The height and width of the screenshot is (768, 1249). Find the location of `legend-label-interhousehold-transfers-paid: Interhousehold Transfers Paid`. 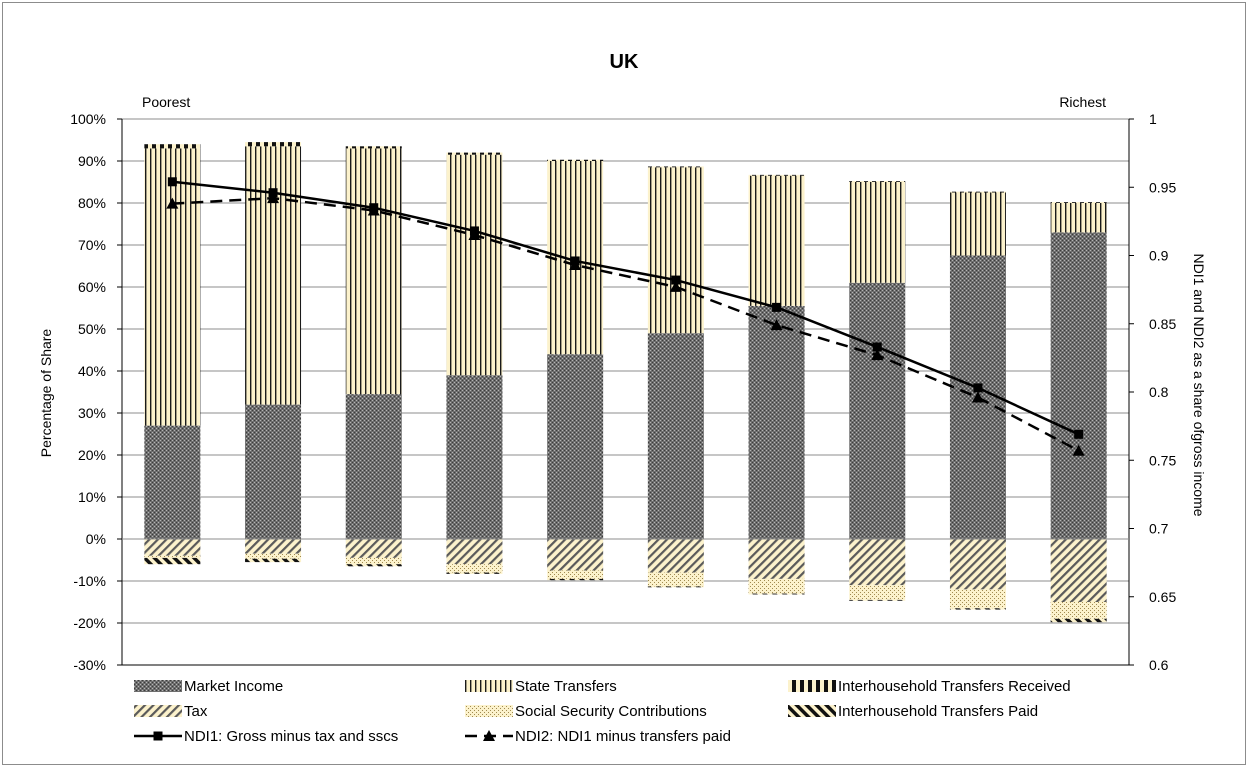

legend-label-interhousehold-transfers-paid: Interhousehold Transfers Paid is located at coordinates (938, 711).